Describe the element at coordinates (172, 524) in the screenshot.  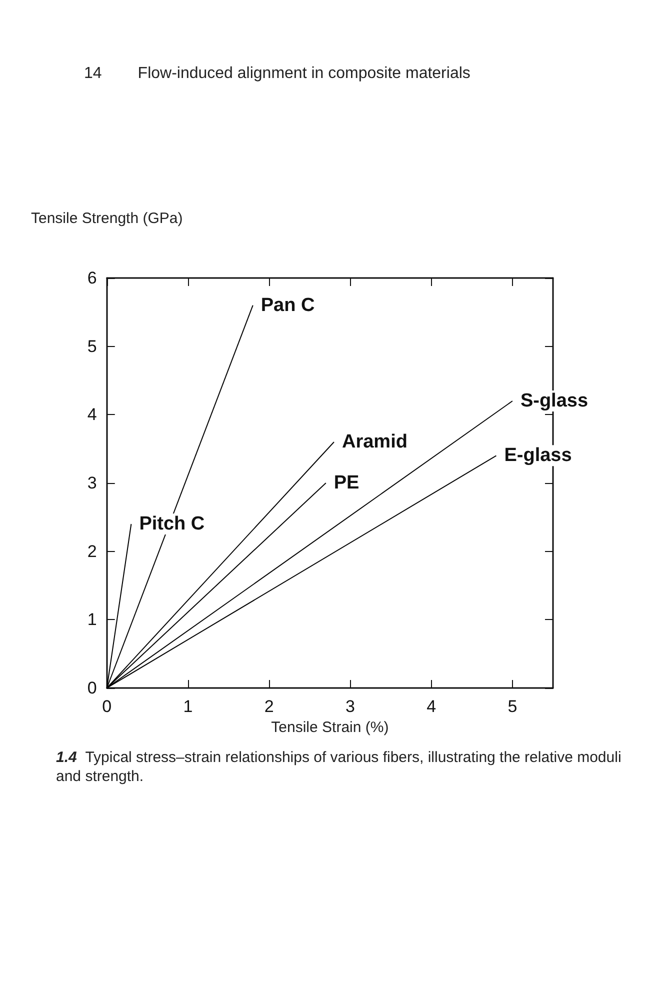
I see `series-label: Pitch C` at that location.